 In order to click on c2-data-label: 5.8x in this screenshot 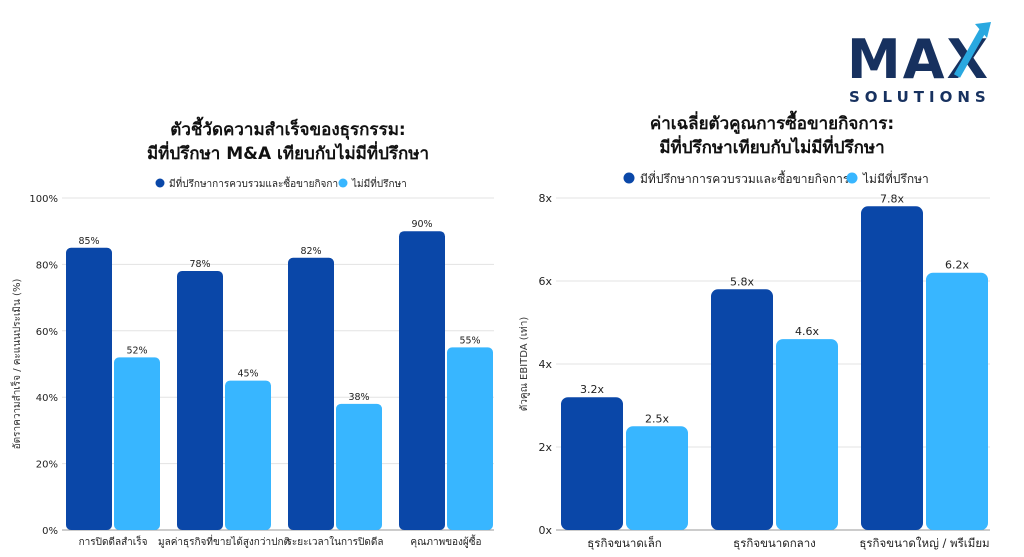, I will do `click(742, 281)`.